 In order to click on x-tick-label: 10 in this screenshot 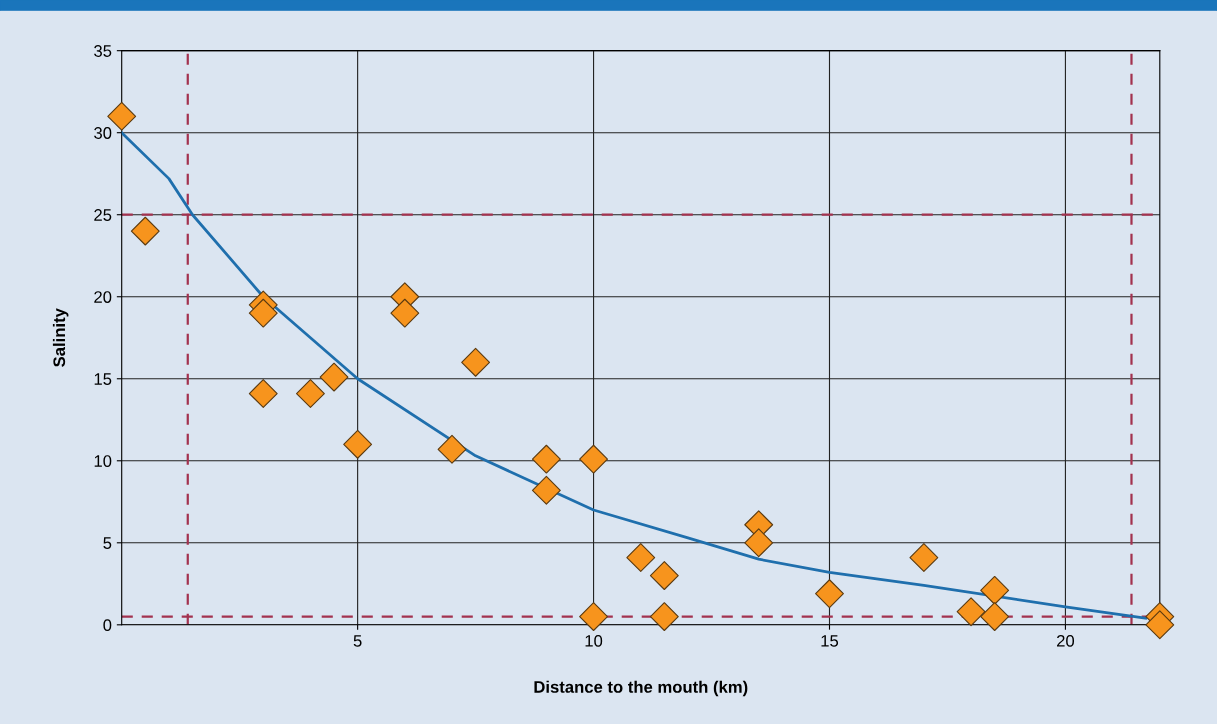, I will do `click(594, 640)`.